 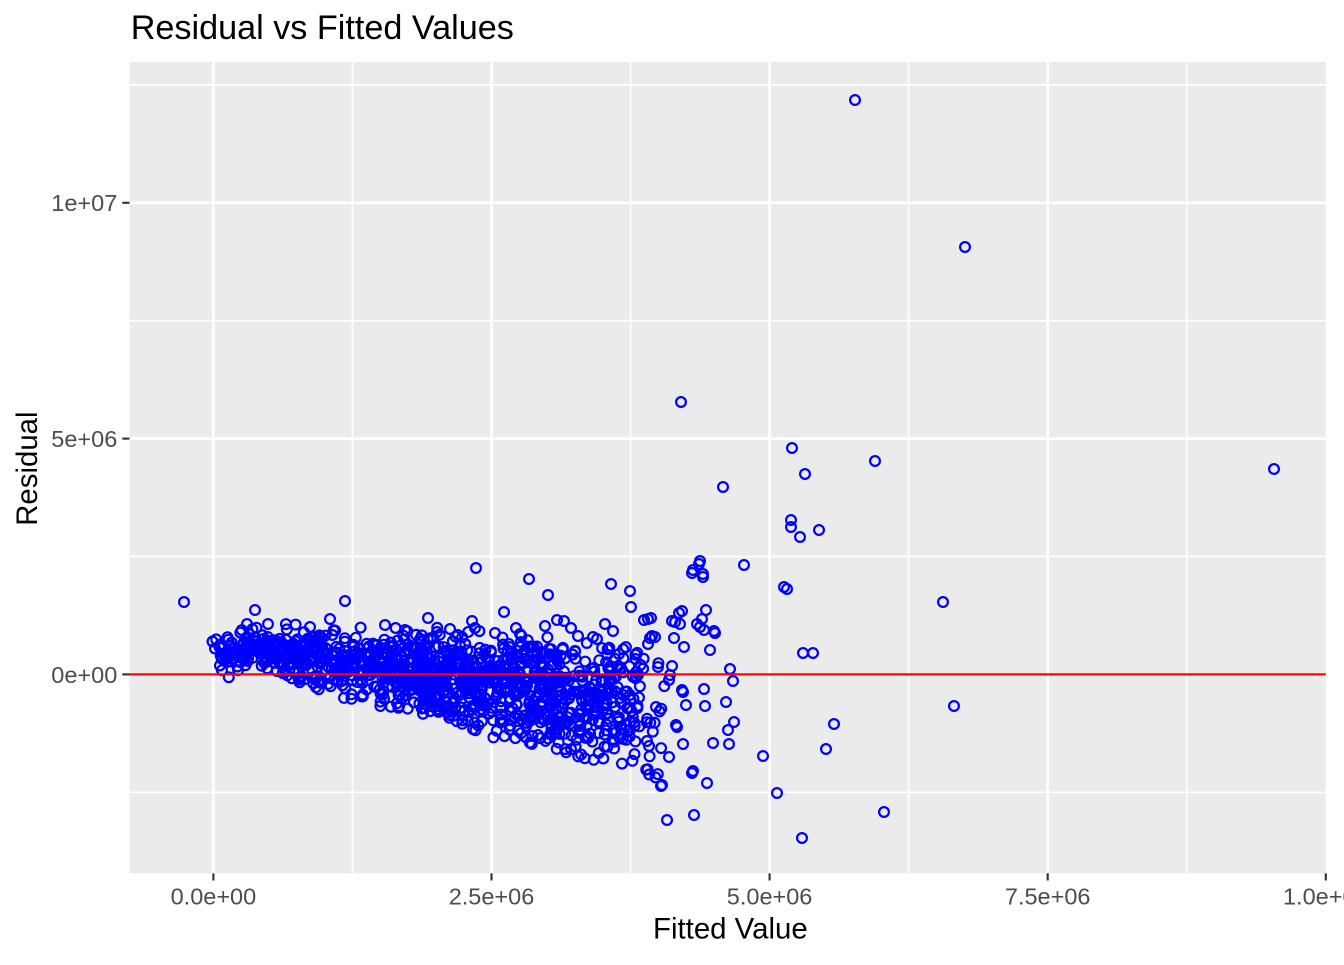 I want to click on svg-text: 0e+00, so click(x=84, y=675).